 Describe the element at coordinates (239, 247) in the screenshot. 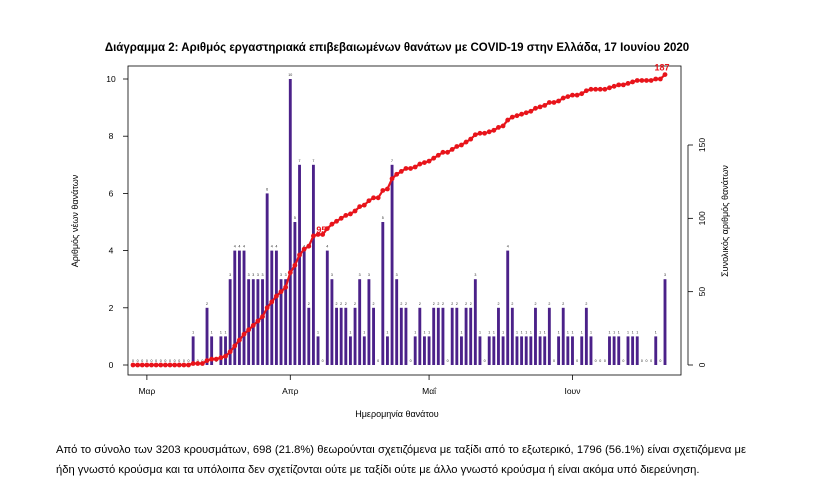

I see `bar-value-label: 4` at that location.